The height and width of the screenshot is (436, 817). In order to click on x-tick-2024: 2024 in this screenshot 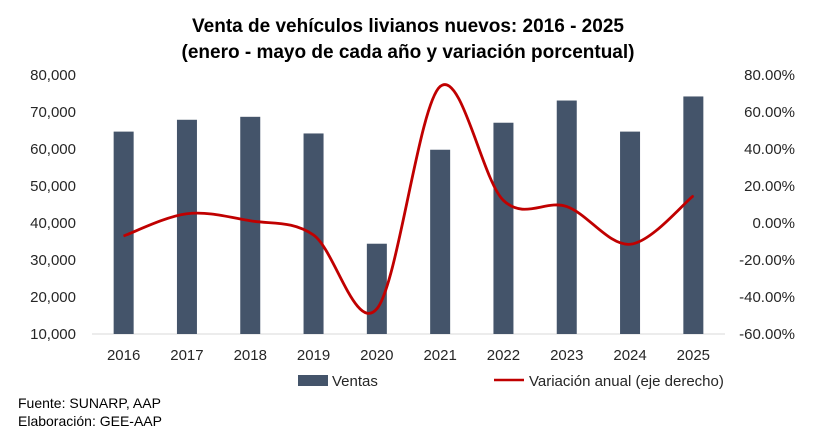, I will do `click(629, 355)`.